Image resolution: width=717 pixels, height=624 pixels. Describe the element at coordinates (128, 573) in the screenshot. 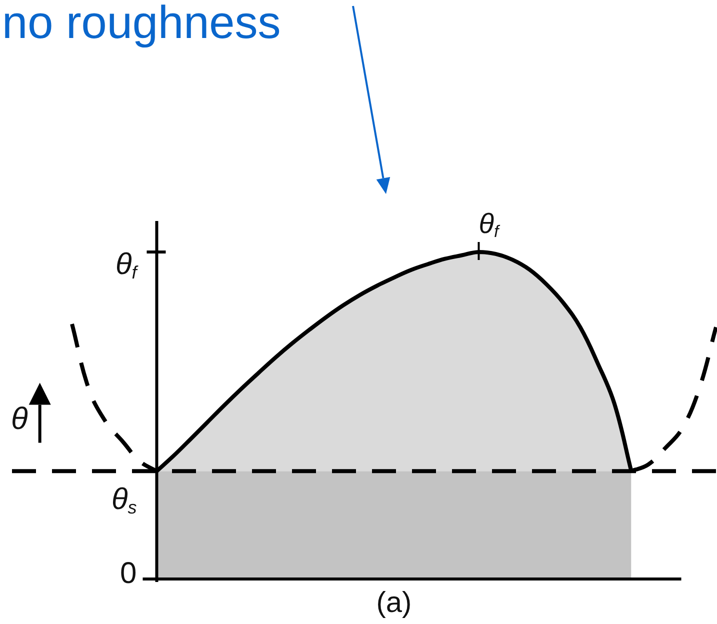

I see `annotation: 0` at that location.